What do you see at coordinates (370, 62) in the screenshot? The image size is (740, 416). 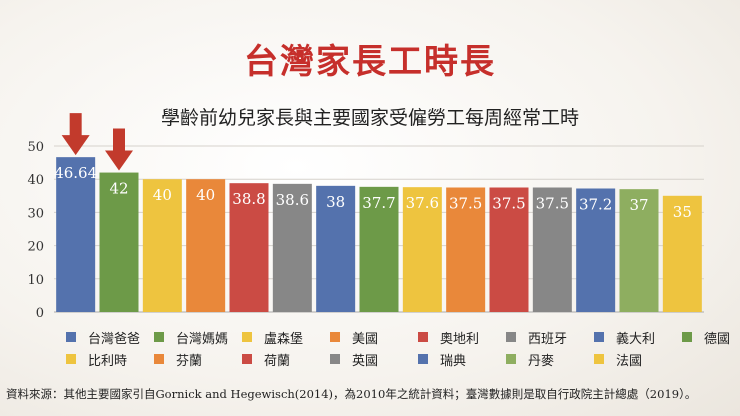 I see `chart-title: 台灣家長工時長` at bounding box center [370, 62].